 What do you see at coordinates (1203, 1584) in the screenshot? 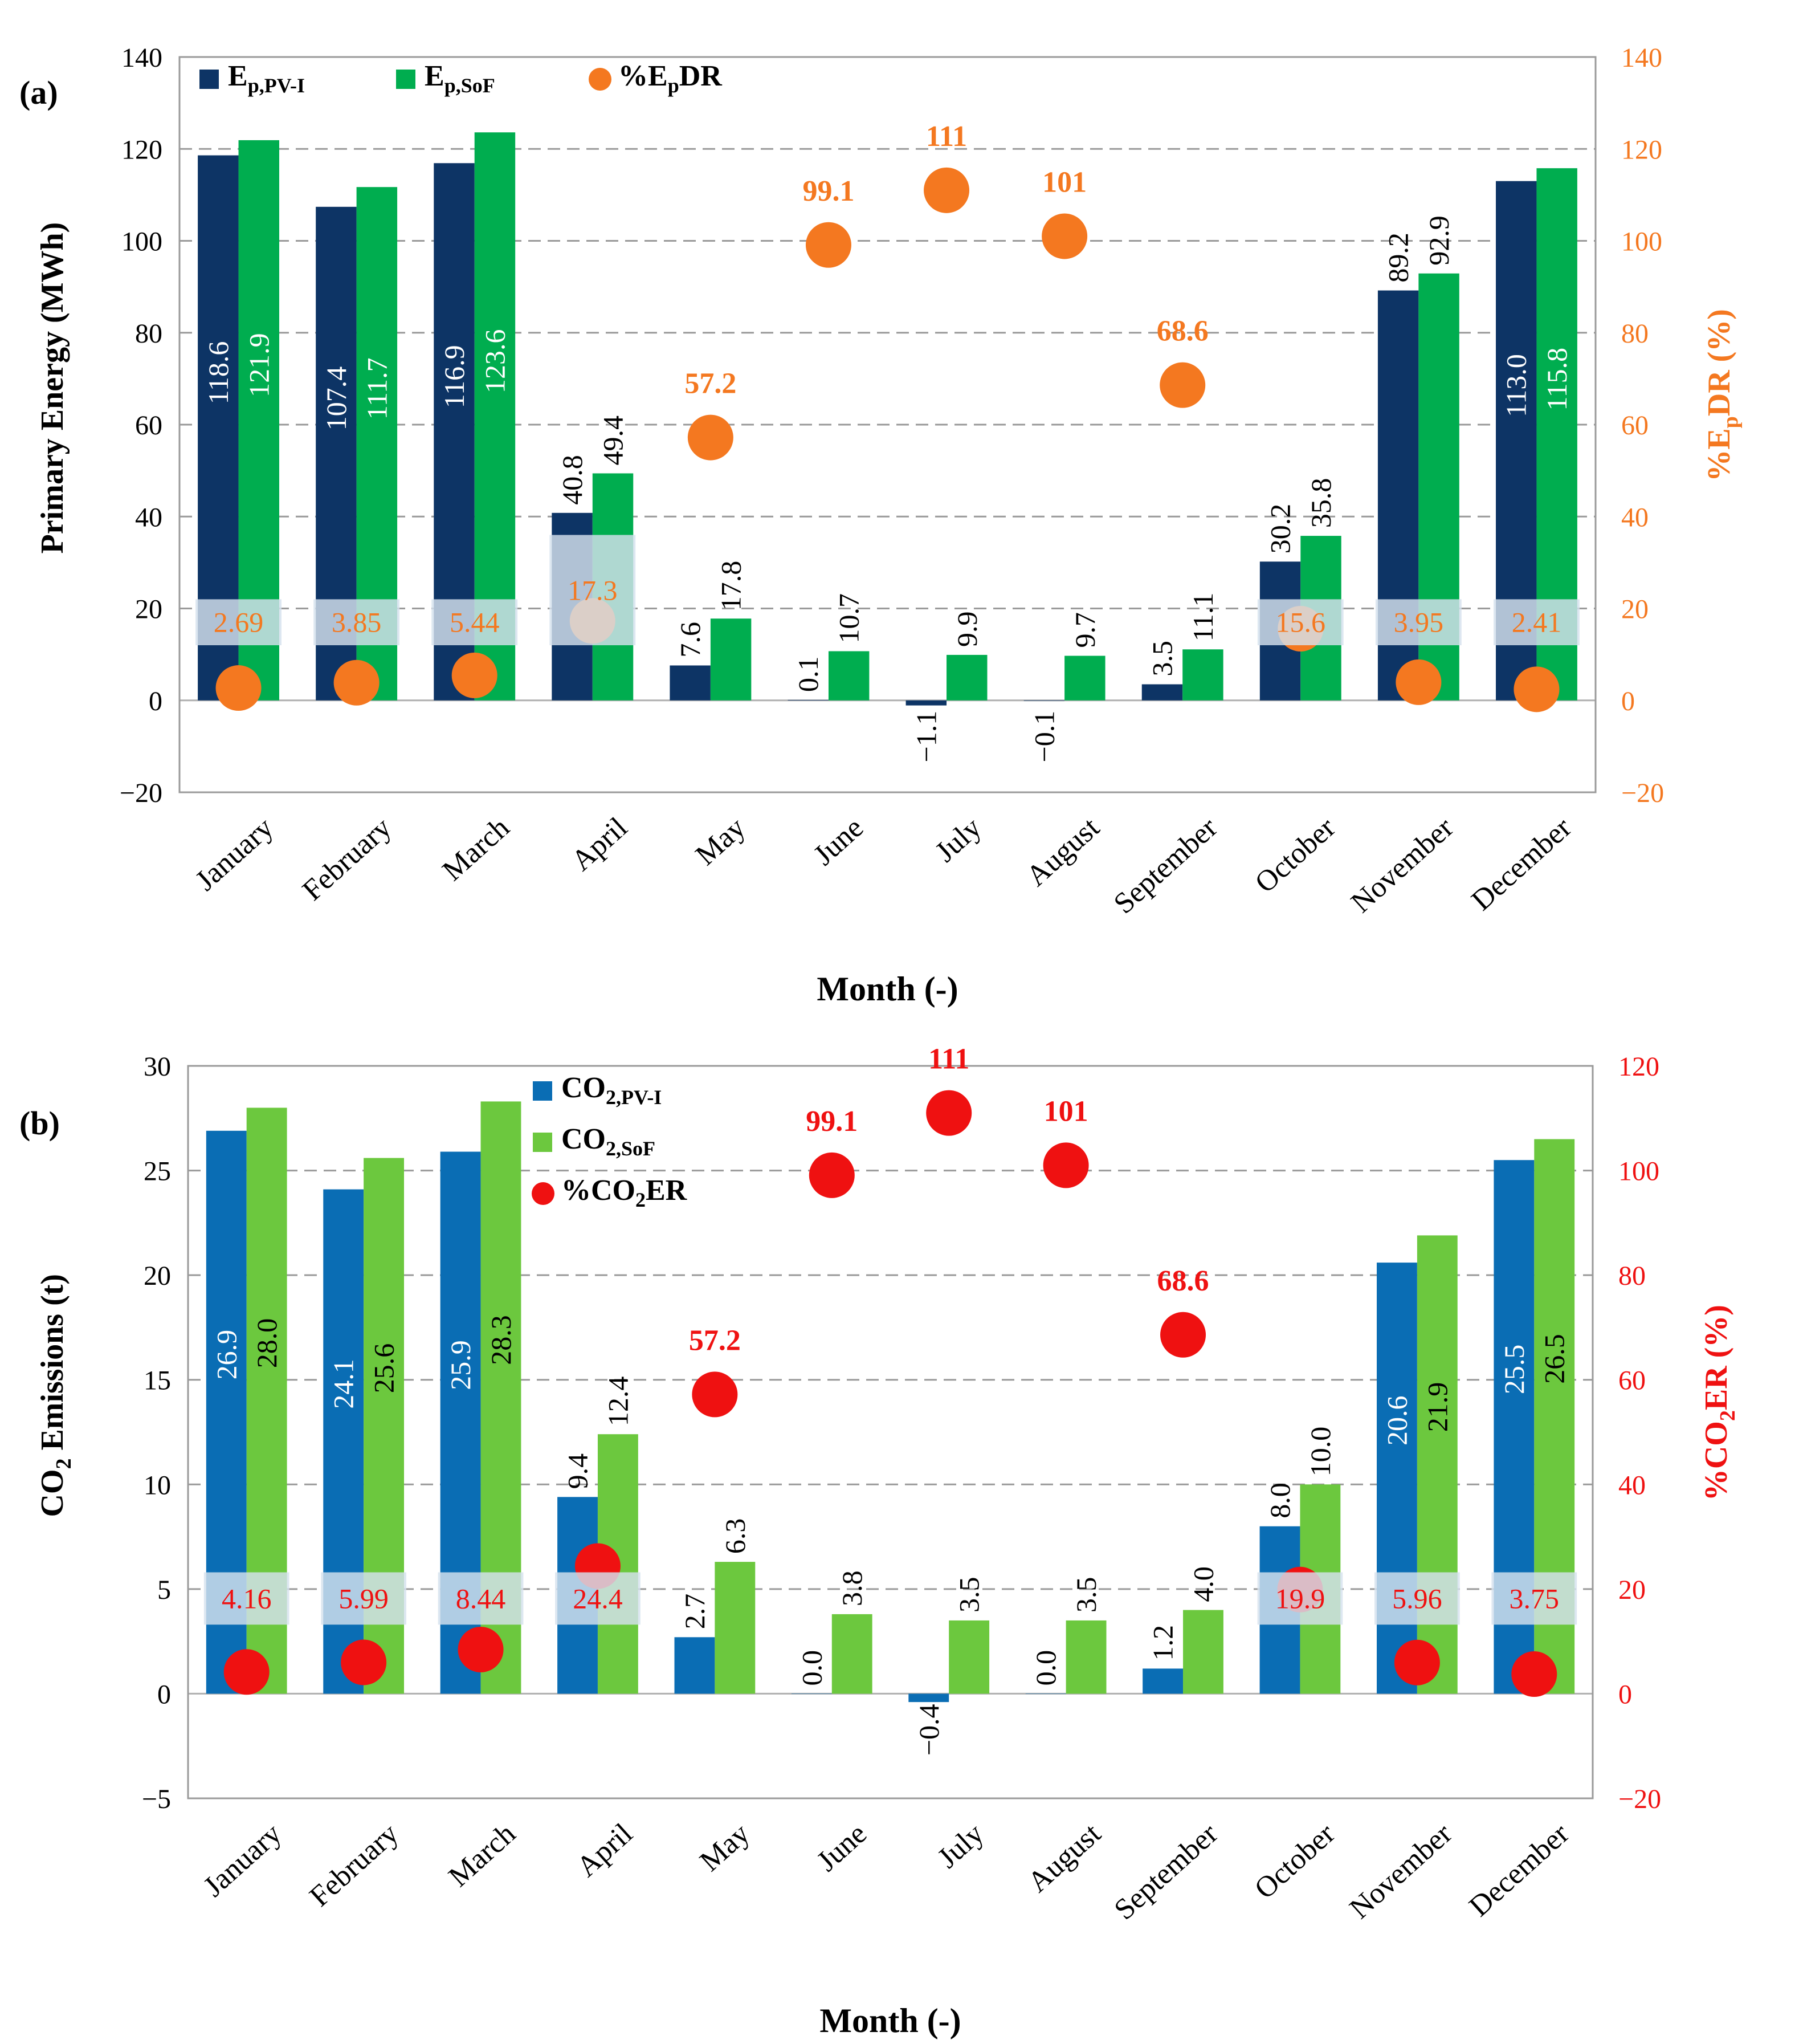
I see `b-bar-value-label: 4.0` at bounding box center [1203, 1584].